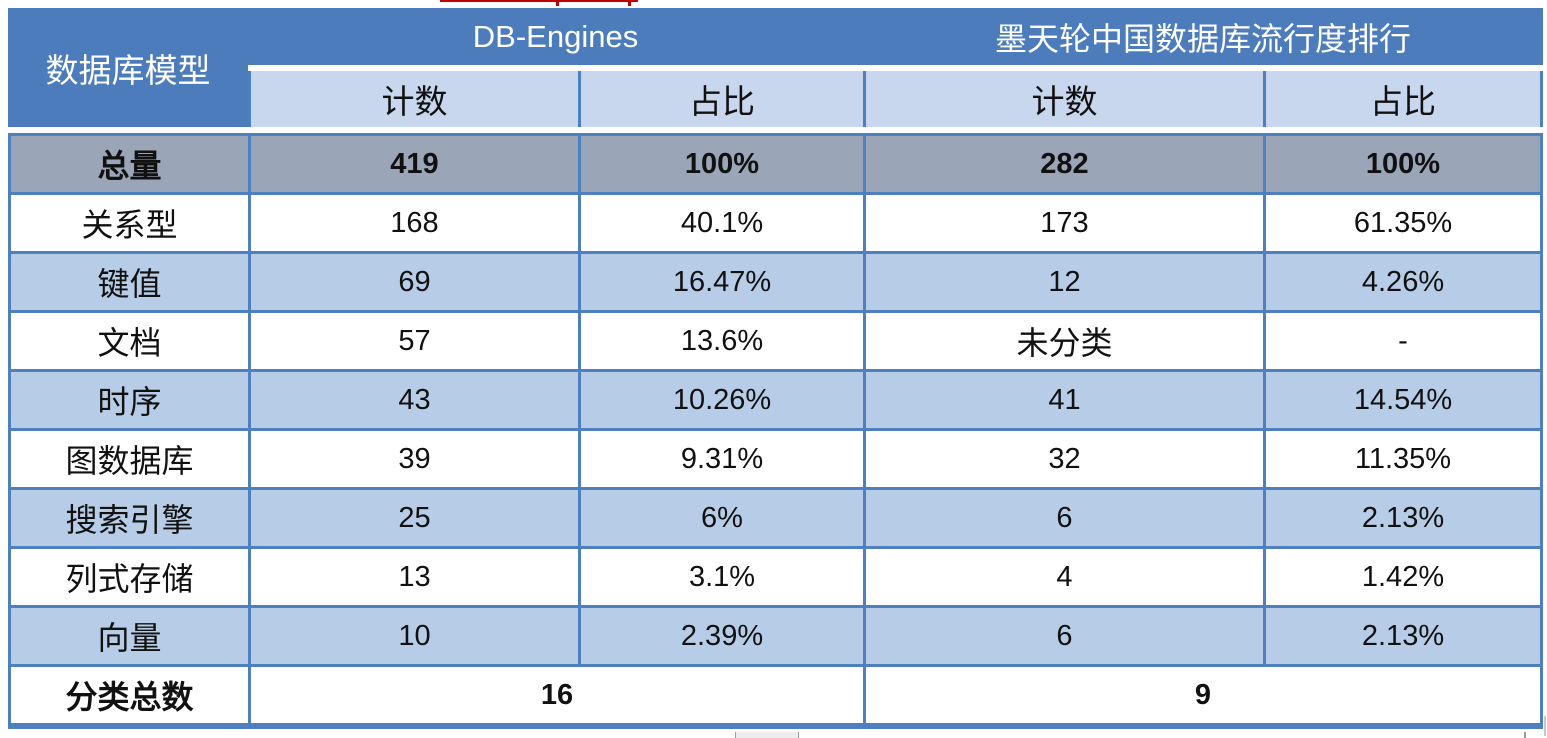 The width and height of the screenshot is (1547, 738). What do you see at coordinates (1064, 164) in the screenshot?
I see `total-cell: 282` at bounding box center [1064, 164].